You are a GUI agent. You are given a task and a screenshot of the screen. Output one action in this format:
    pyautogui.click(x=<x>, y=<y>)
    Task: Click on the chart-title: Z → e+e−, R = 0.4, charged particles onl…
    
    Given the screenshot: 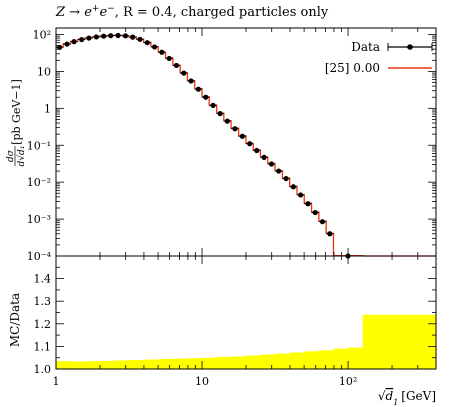 What is the action you would take?
    pyautogui.click(x=192, y=12)
    